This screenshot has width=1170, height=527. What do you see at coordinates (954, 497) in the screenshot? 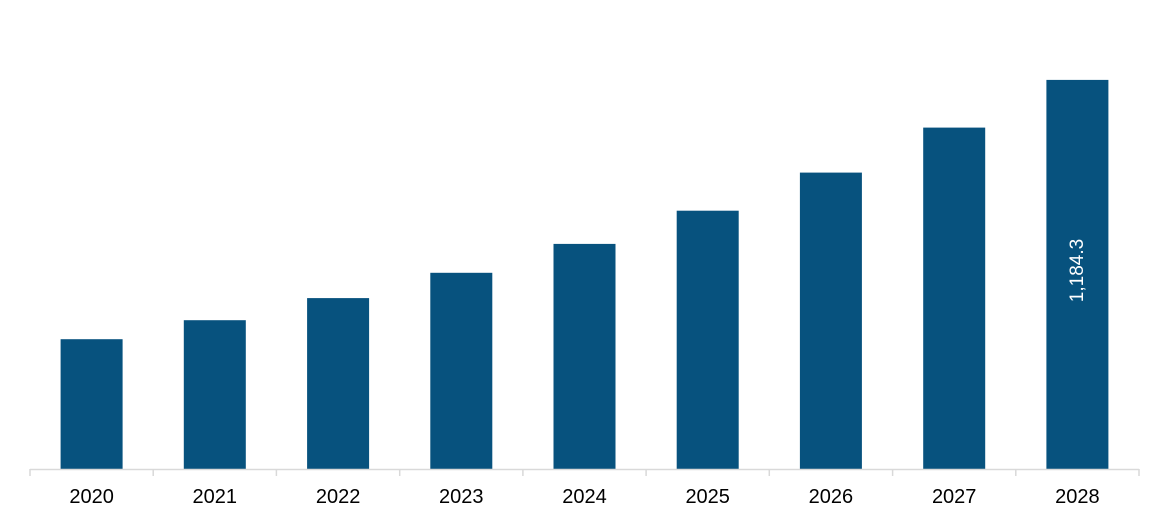
I see `x-tick-label: 2027` at bounding box center [954, 497].